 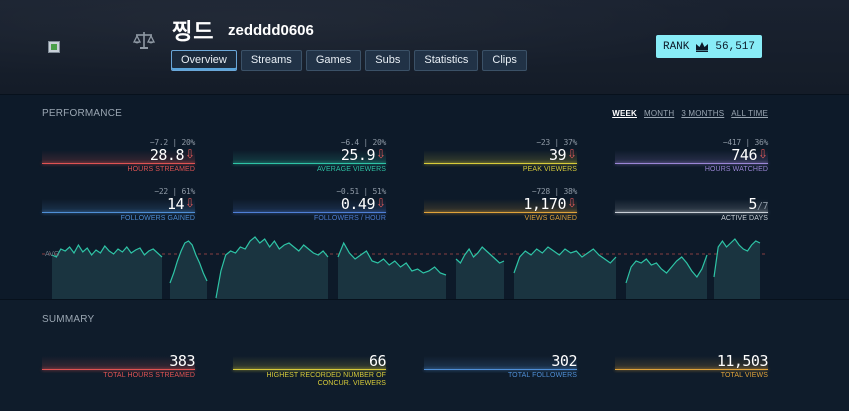 I want to click on rank-value: 56,517, so click(x=735, y=46).